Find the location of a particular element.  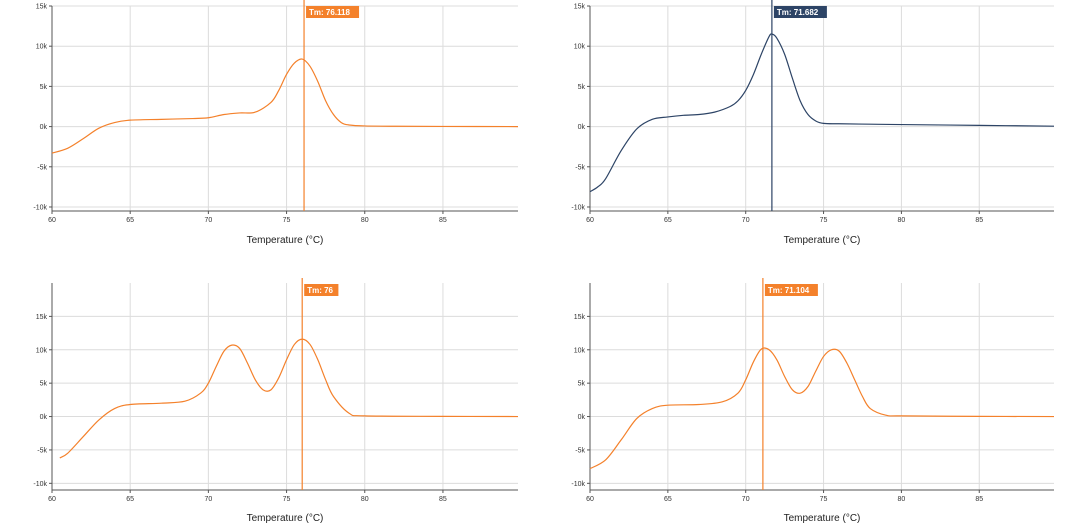

tm-label: Tm: 76.118 is located at coordinates (329, 12).